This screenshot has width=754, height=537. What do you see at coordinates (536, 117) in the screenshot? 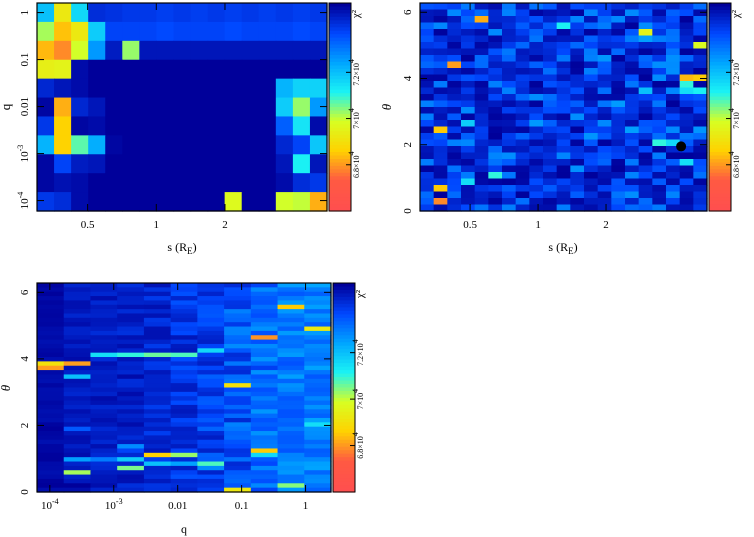
I see `x-axis-ticks-s-theta: 0.5 1 2` at bounding box center [536, 117].